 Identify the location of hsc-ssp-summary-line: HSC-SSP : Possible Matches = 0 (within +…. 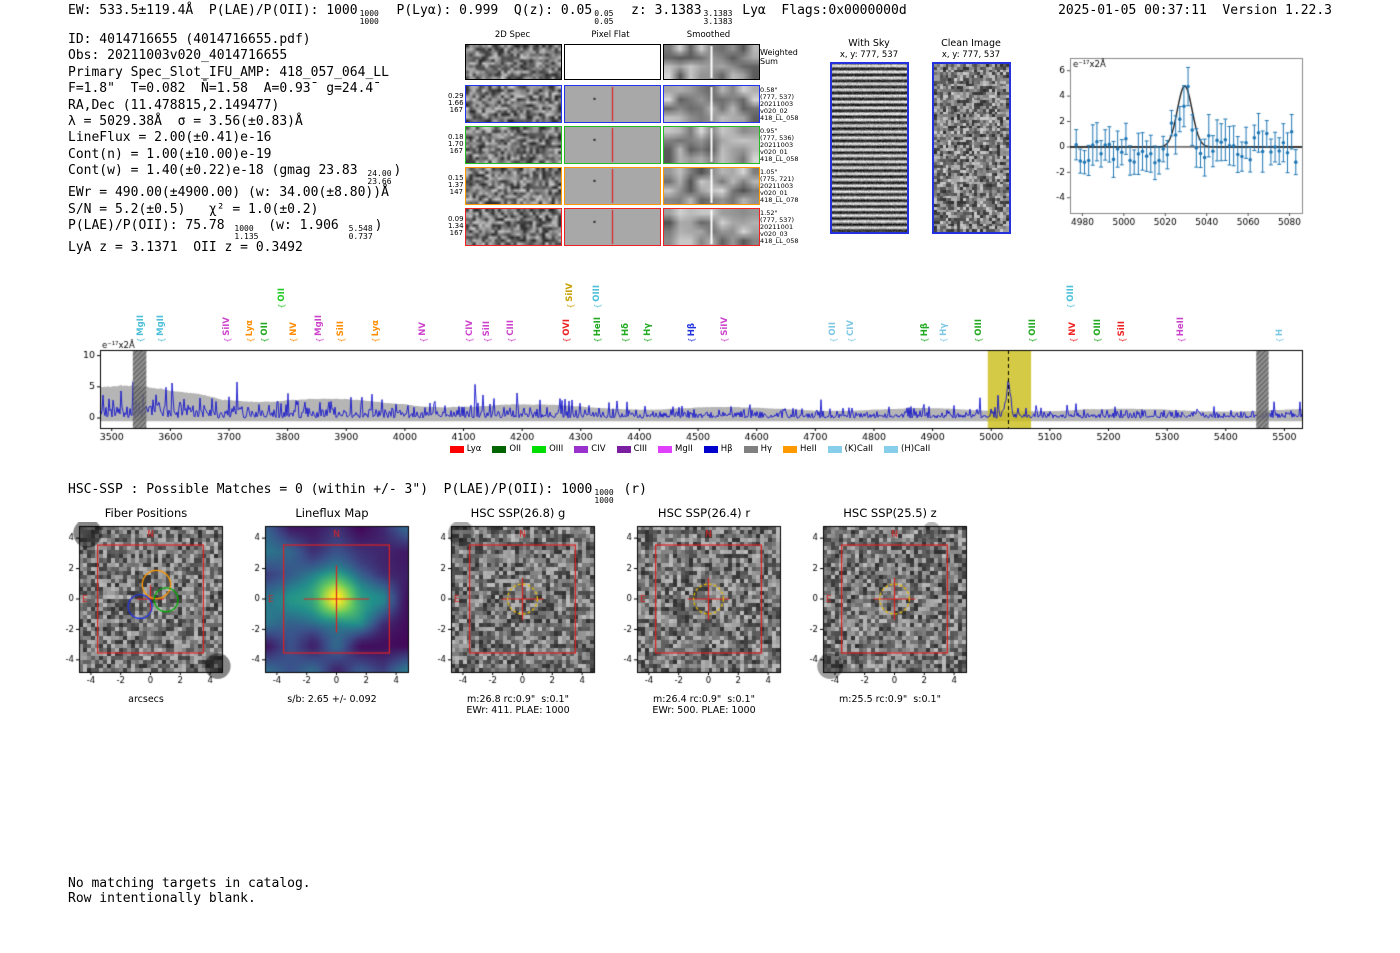
(357, 493).